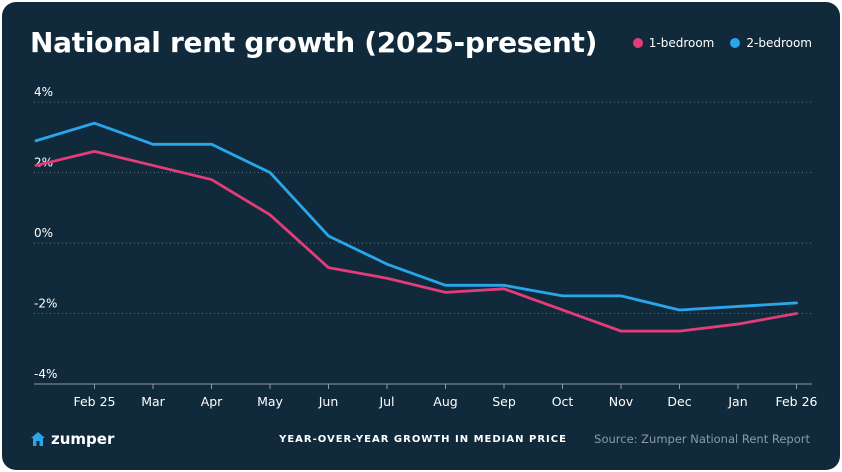 The width and height of the screenshot is (842, 472). I want to click on chart-title: National rent growth (2025-present), so click(314, 42).